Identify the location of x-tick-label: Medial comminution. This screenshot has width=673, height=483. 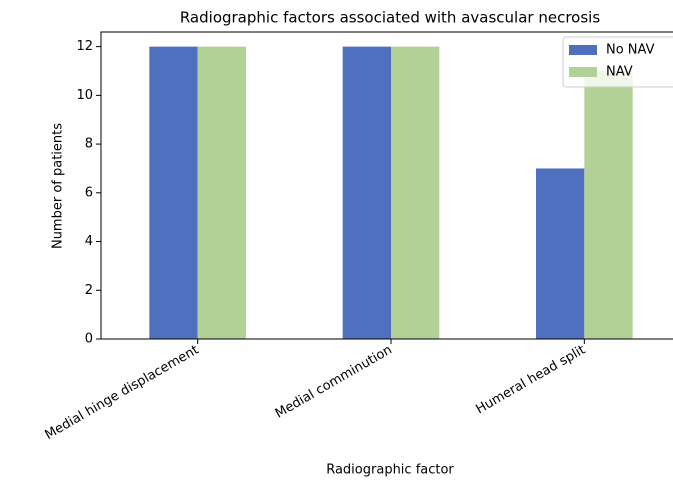
(334, 382).